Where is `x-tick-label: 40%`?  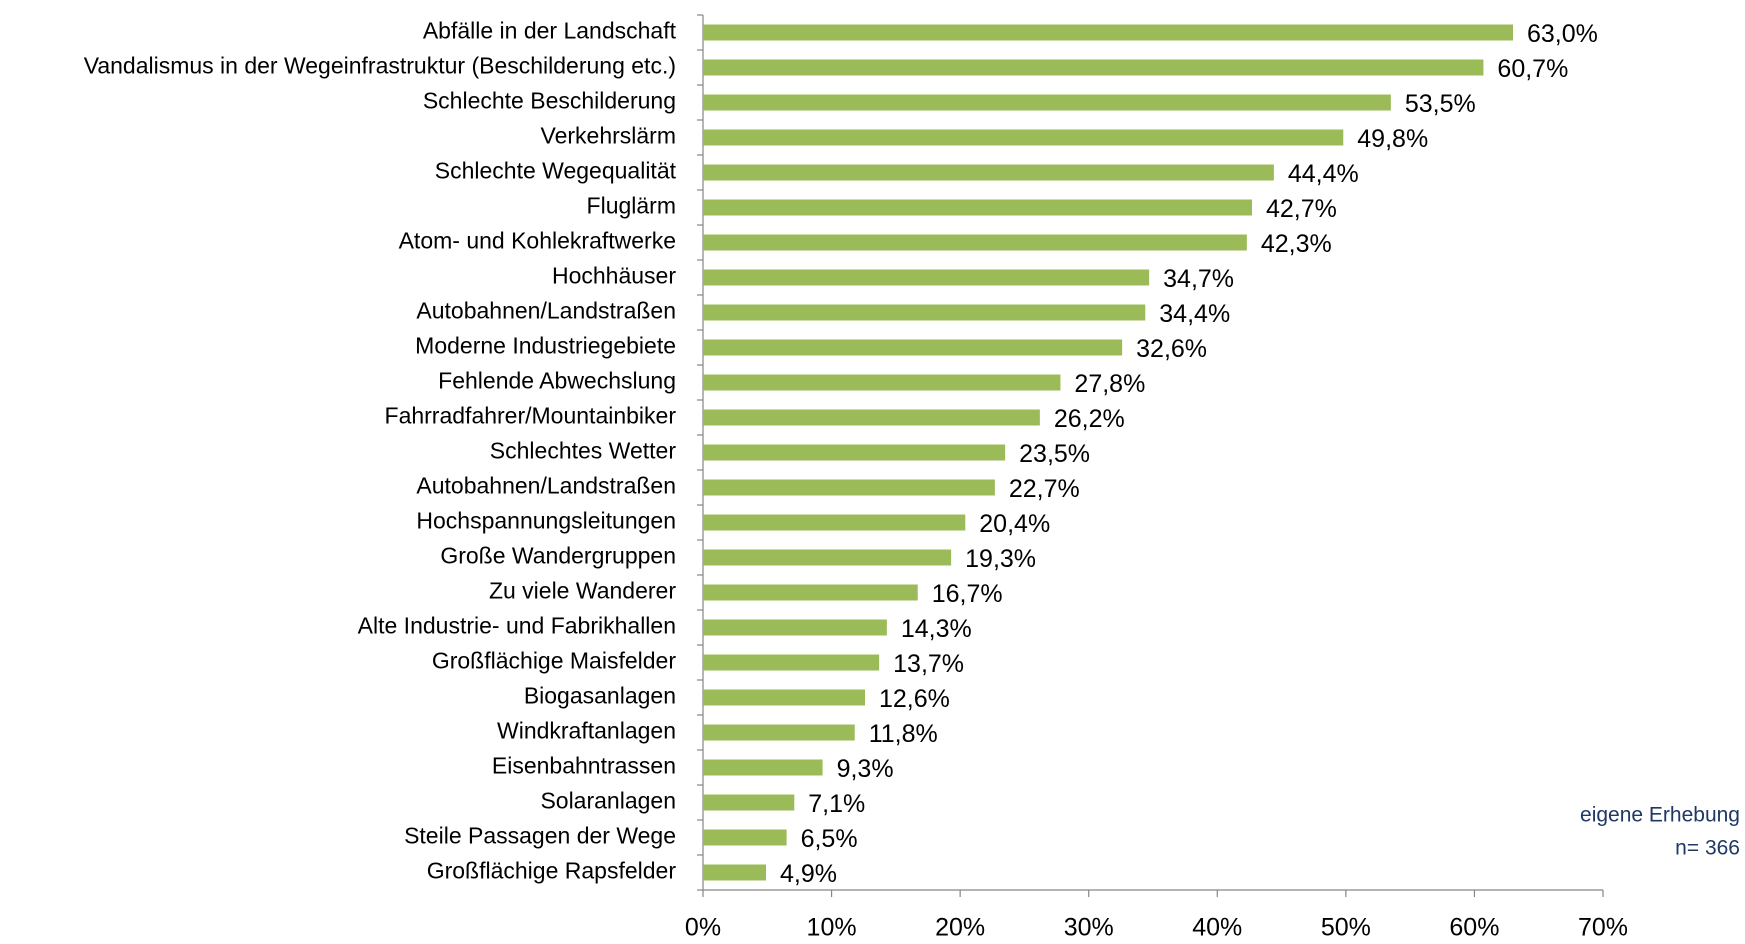
x-tick-label: 40% is located at coordinates (1217, 928).